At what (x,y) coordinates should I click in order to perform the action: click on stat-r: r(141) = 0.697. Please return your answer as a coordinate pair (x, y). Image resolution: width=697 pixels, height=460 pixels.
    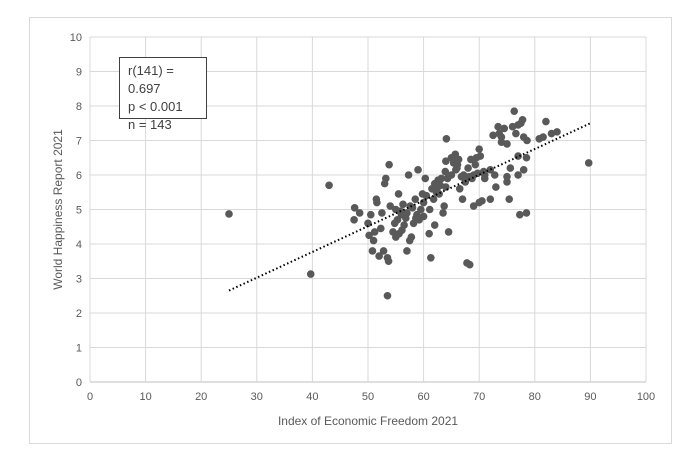
    Looking at the image, I should click on (151, 79).